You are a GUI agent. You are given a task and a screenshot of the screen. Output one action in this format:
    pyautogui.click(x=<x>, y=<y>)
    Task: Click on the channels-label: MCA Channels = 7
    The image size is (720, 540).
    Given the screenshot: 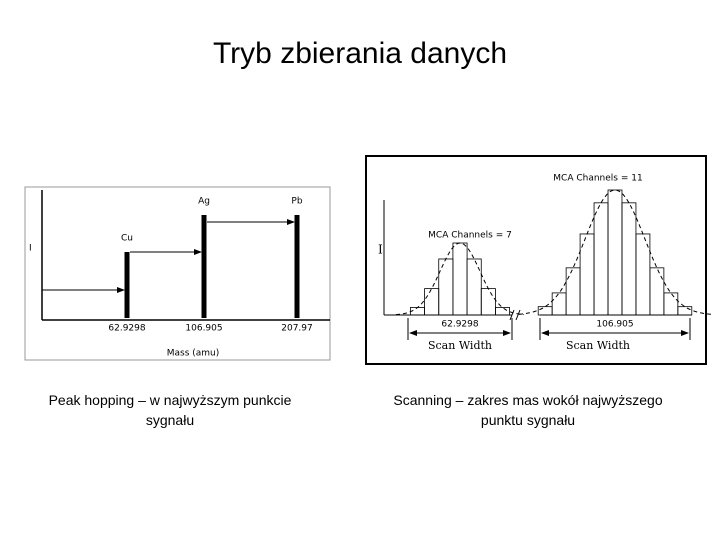 What is the action you would take?
    pyautogui.click(x=470, y=236)
    